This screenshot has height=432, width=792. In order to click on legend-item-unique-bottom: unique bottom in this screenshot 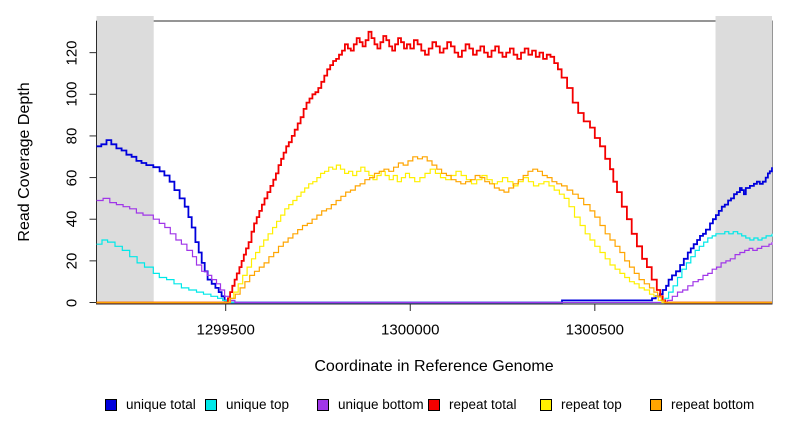, I will do `click(370, 405)`.